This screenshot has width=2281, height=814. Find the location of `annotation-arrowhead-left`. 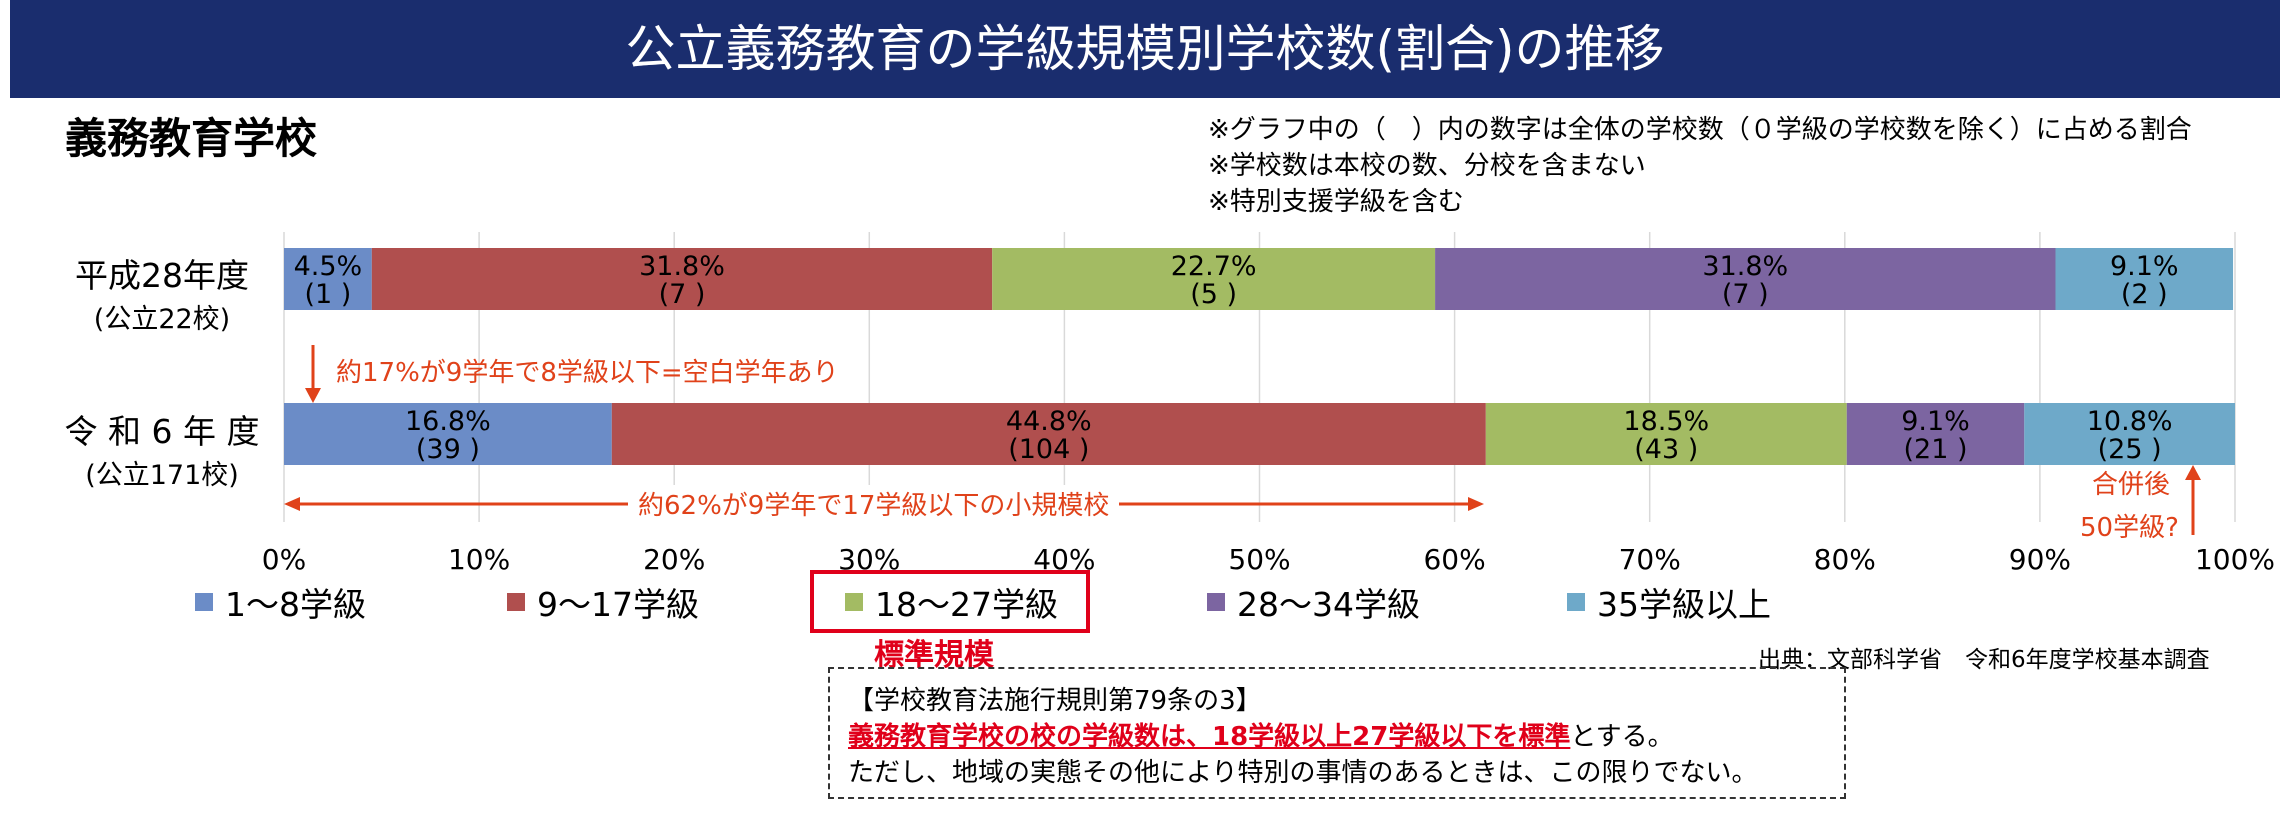

annotation-arrowhead-left is located at coordinates (292, 504).